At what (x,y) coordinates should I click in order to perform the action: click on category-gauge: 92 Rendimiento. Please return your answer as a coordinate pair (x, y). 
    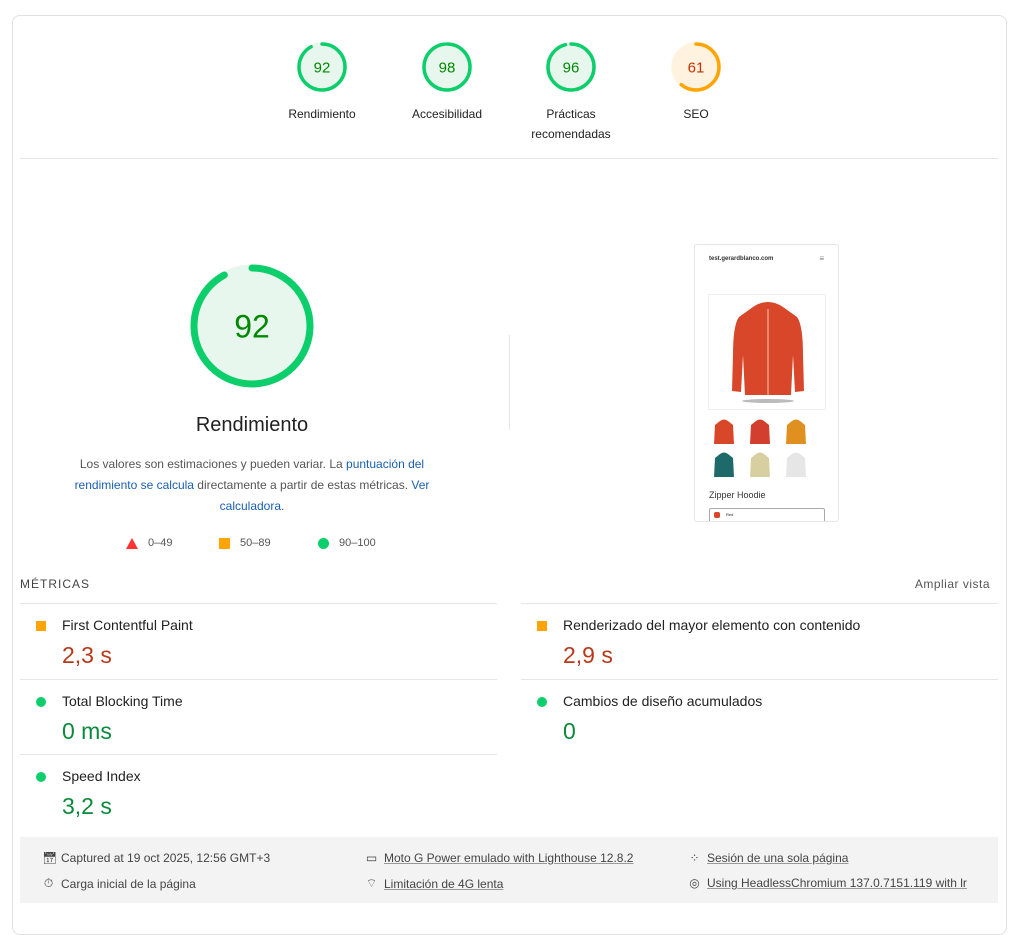
    Looking at the image, I should click on (322, 82).